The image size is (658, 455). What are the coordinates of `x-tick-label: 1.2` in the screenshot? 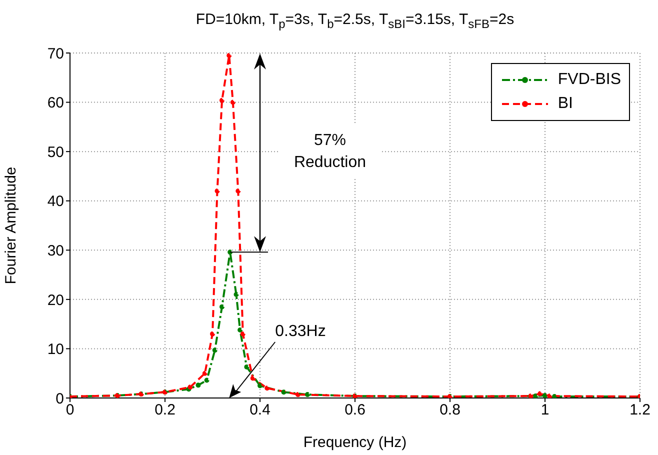 It's located at (640, 410).